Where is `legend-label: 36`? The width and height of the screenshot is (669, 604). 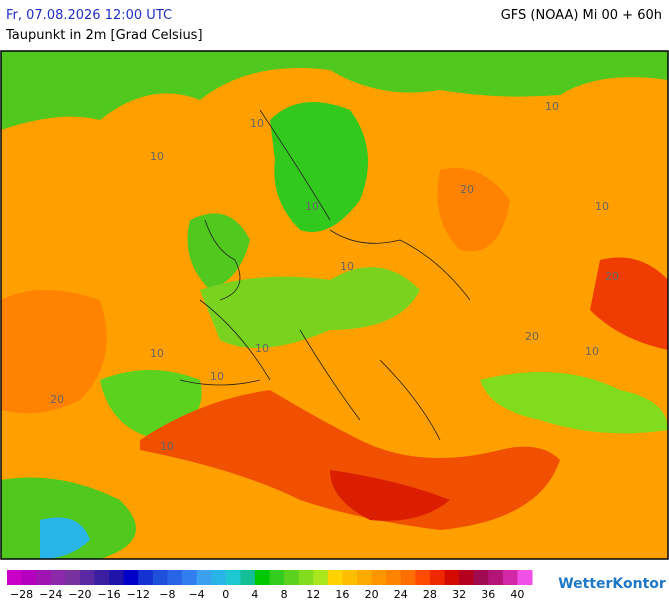
legend-label: 36 is located at coordinates (488, 594).